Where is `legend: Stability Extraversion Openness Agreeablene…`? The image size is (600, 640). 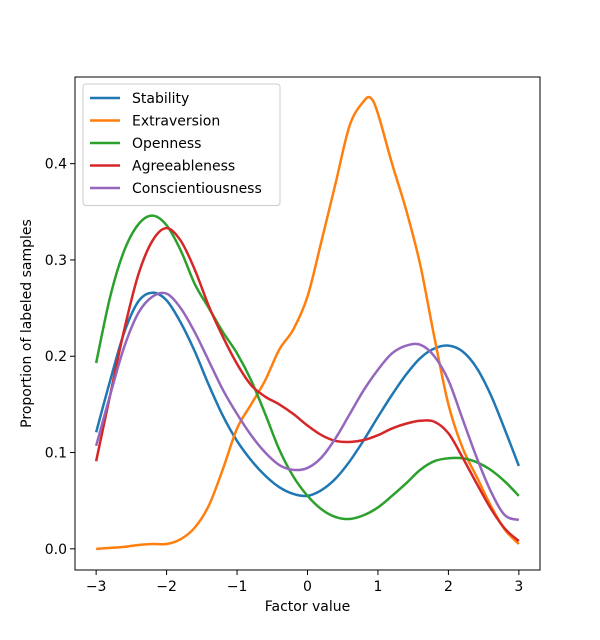
legend: Stability Extraversion Openness Agreeablene… is located at coordinates (181, 144).